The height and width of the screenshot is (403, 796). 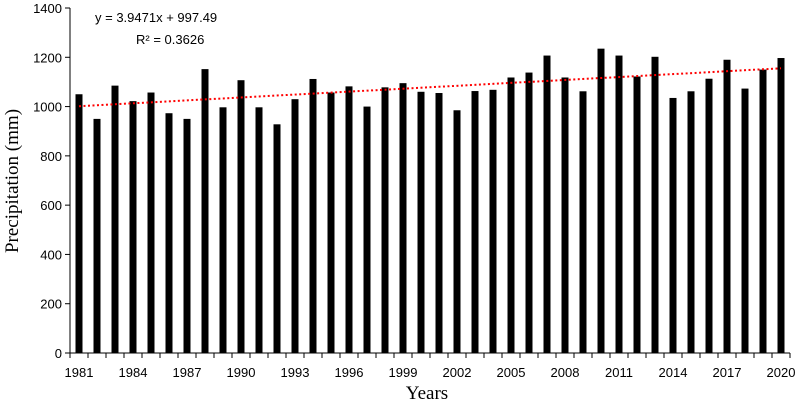 I want to click on x-tick-label: 2008, so click(x=565, y=372).